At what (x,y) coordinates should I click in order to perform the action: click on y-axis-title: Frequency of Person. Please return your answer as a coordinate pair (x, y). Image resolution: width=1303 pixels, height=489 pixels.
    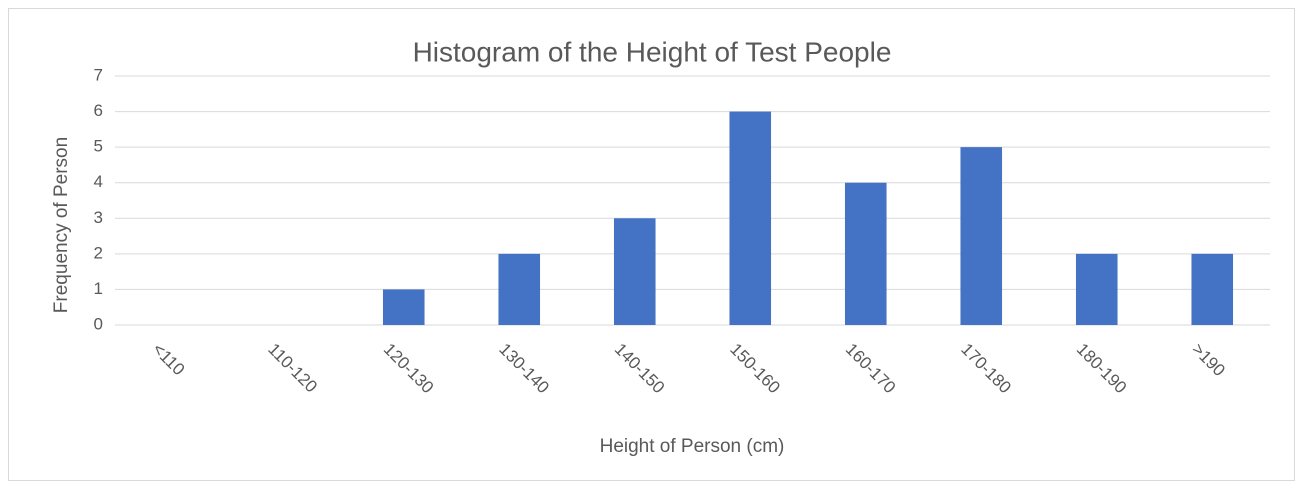
    Looking at the image, I should click on (61, 225).